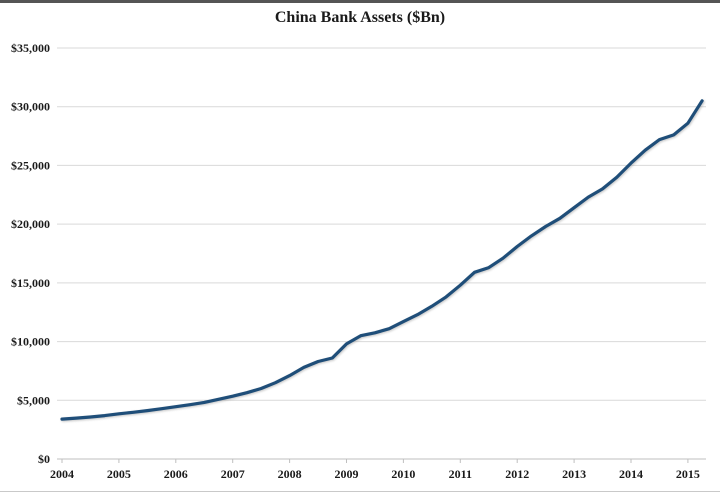 Image resolution: width=720 pixels, height=492 pixels. What do you see at coordinates (233, 474) in the screenshot?
I see `x-axis-tick-label: 2007` at bounding box center [233, 474].